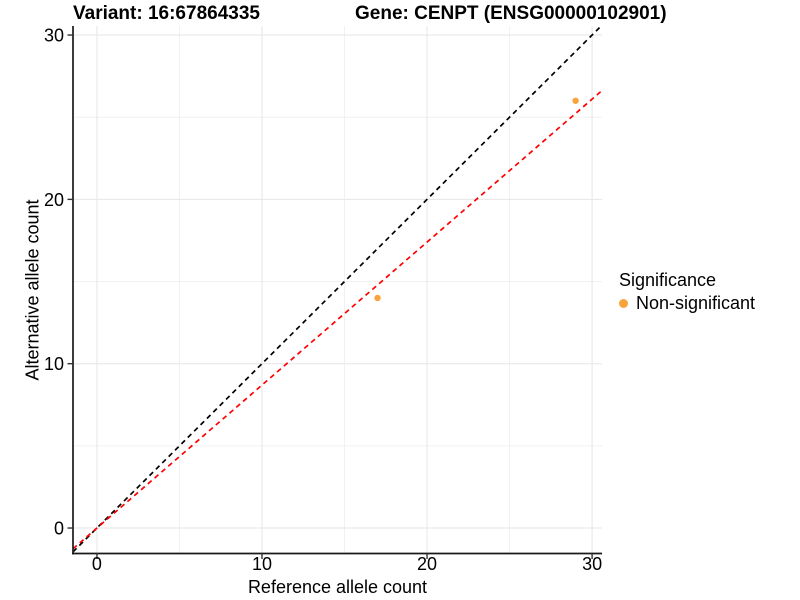 This screenshot has width=800, height=600. Describe the element at coordinates (262, 564) in the screenshot. I see `x-tick-label: 10` at that location.